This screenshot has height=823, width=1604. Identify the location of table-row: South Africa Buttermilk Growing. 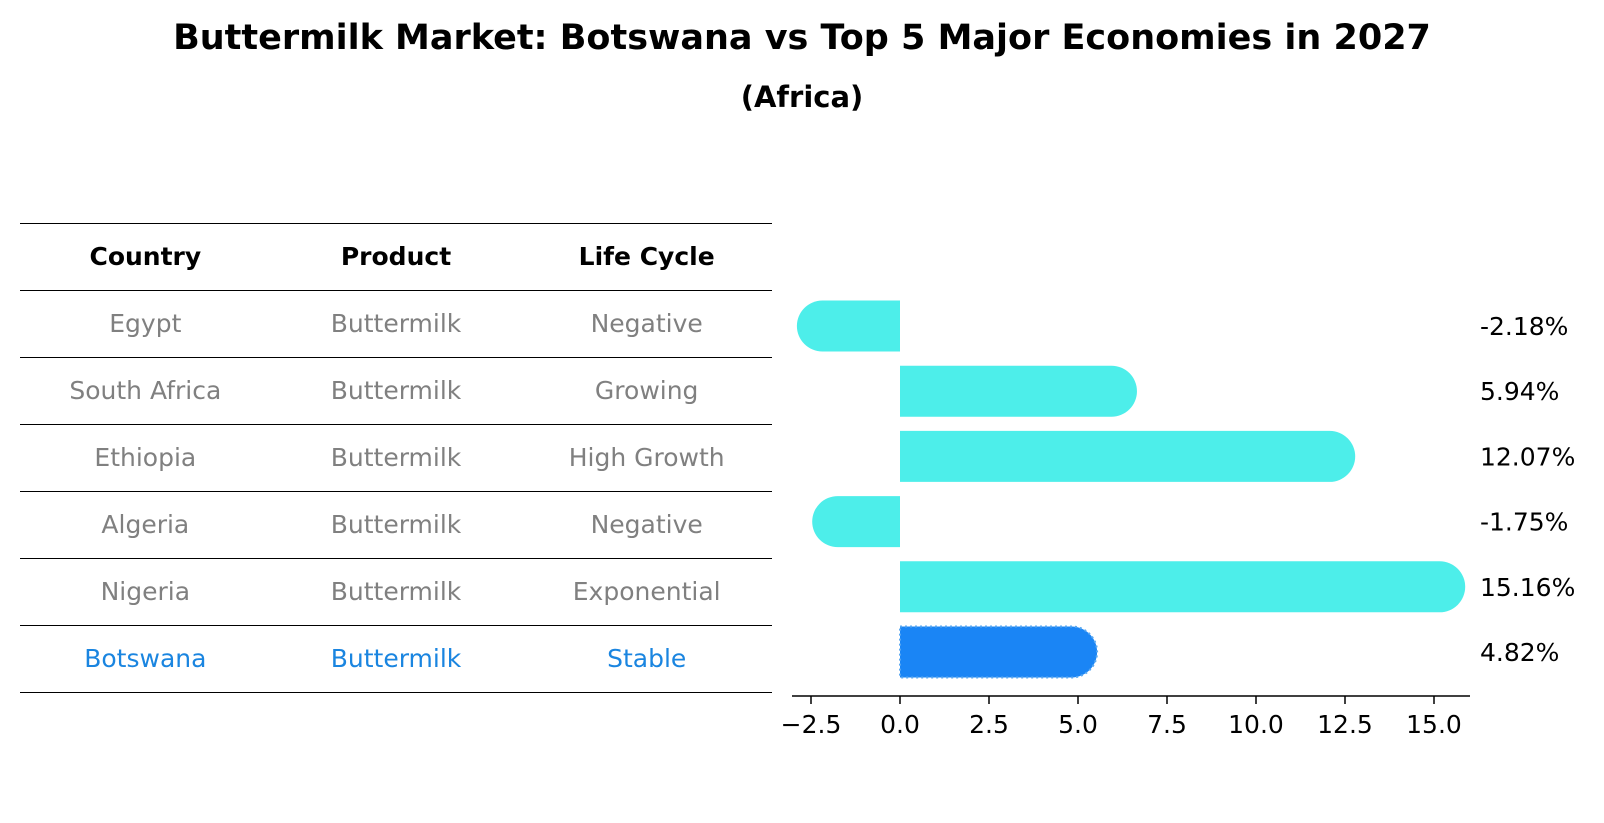
(396, 391).